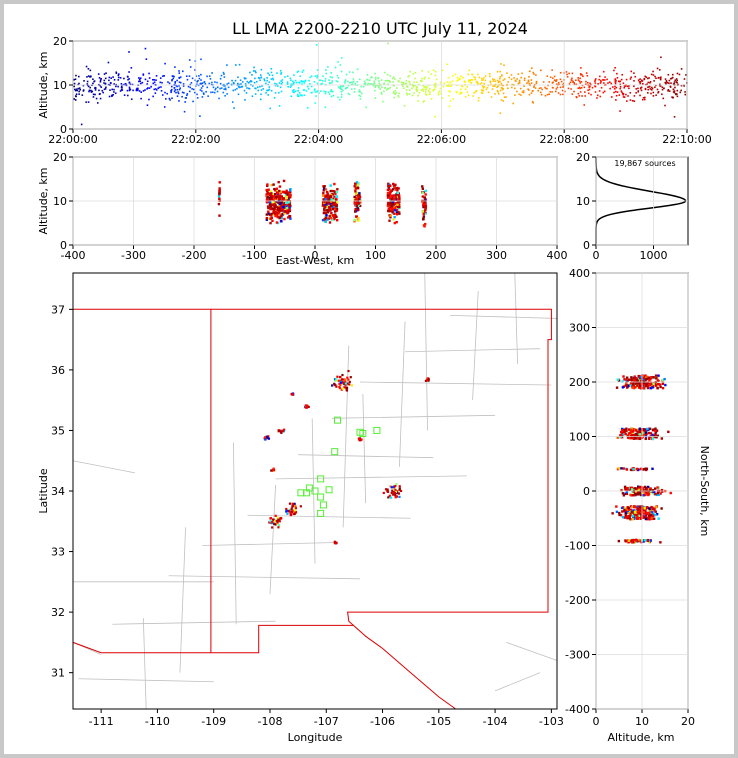  Describe the element at coordinates (382, 721) in the screenshot. I see `lon-tick-label: -106` at that location.